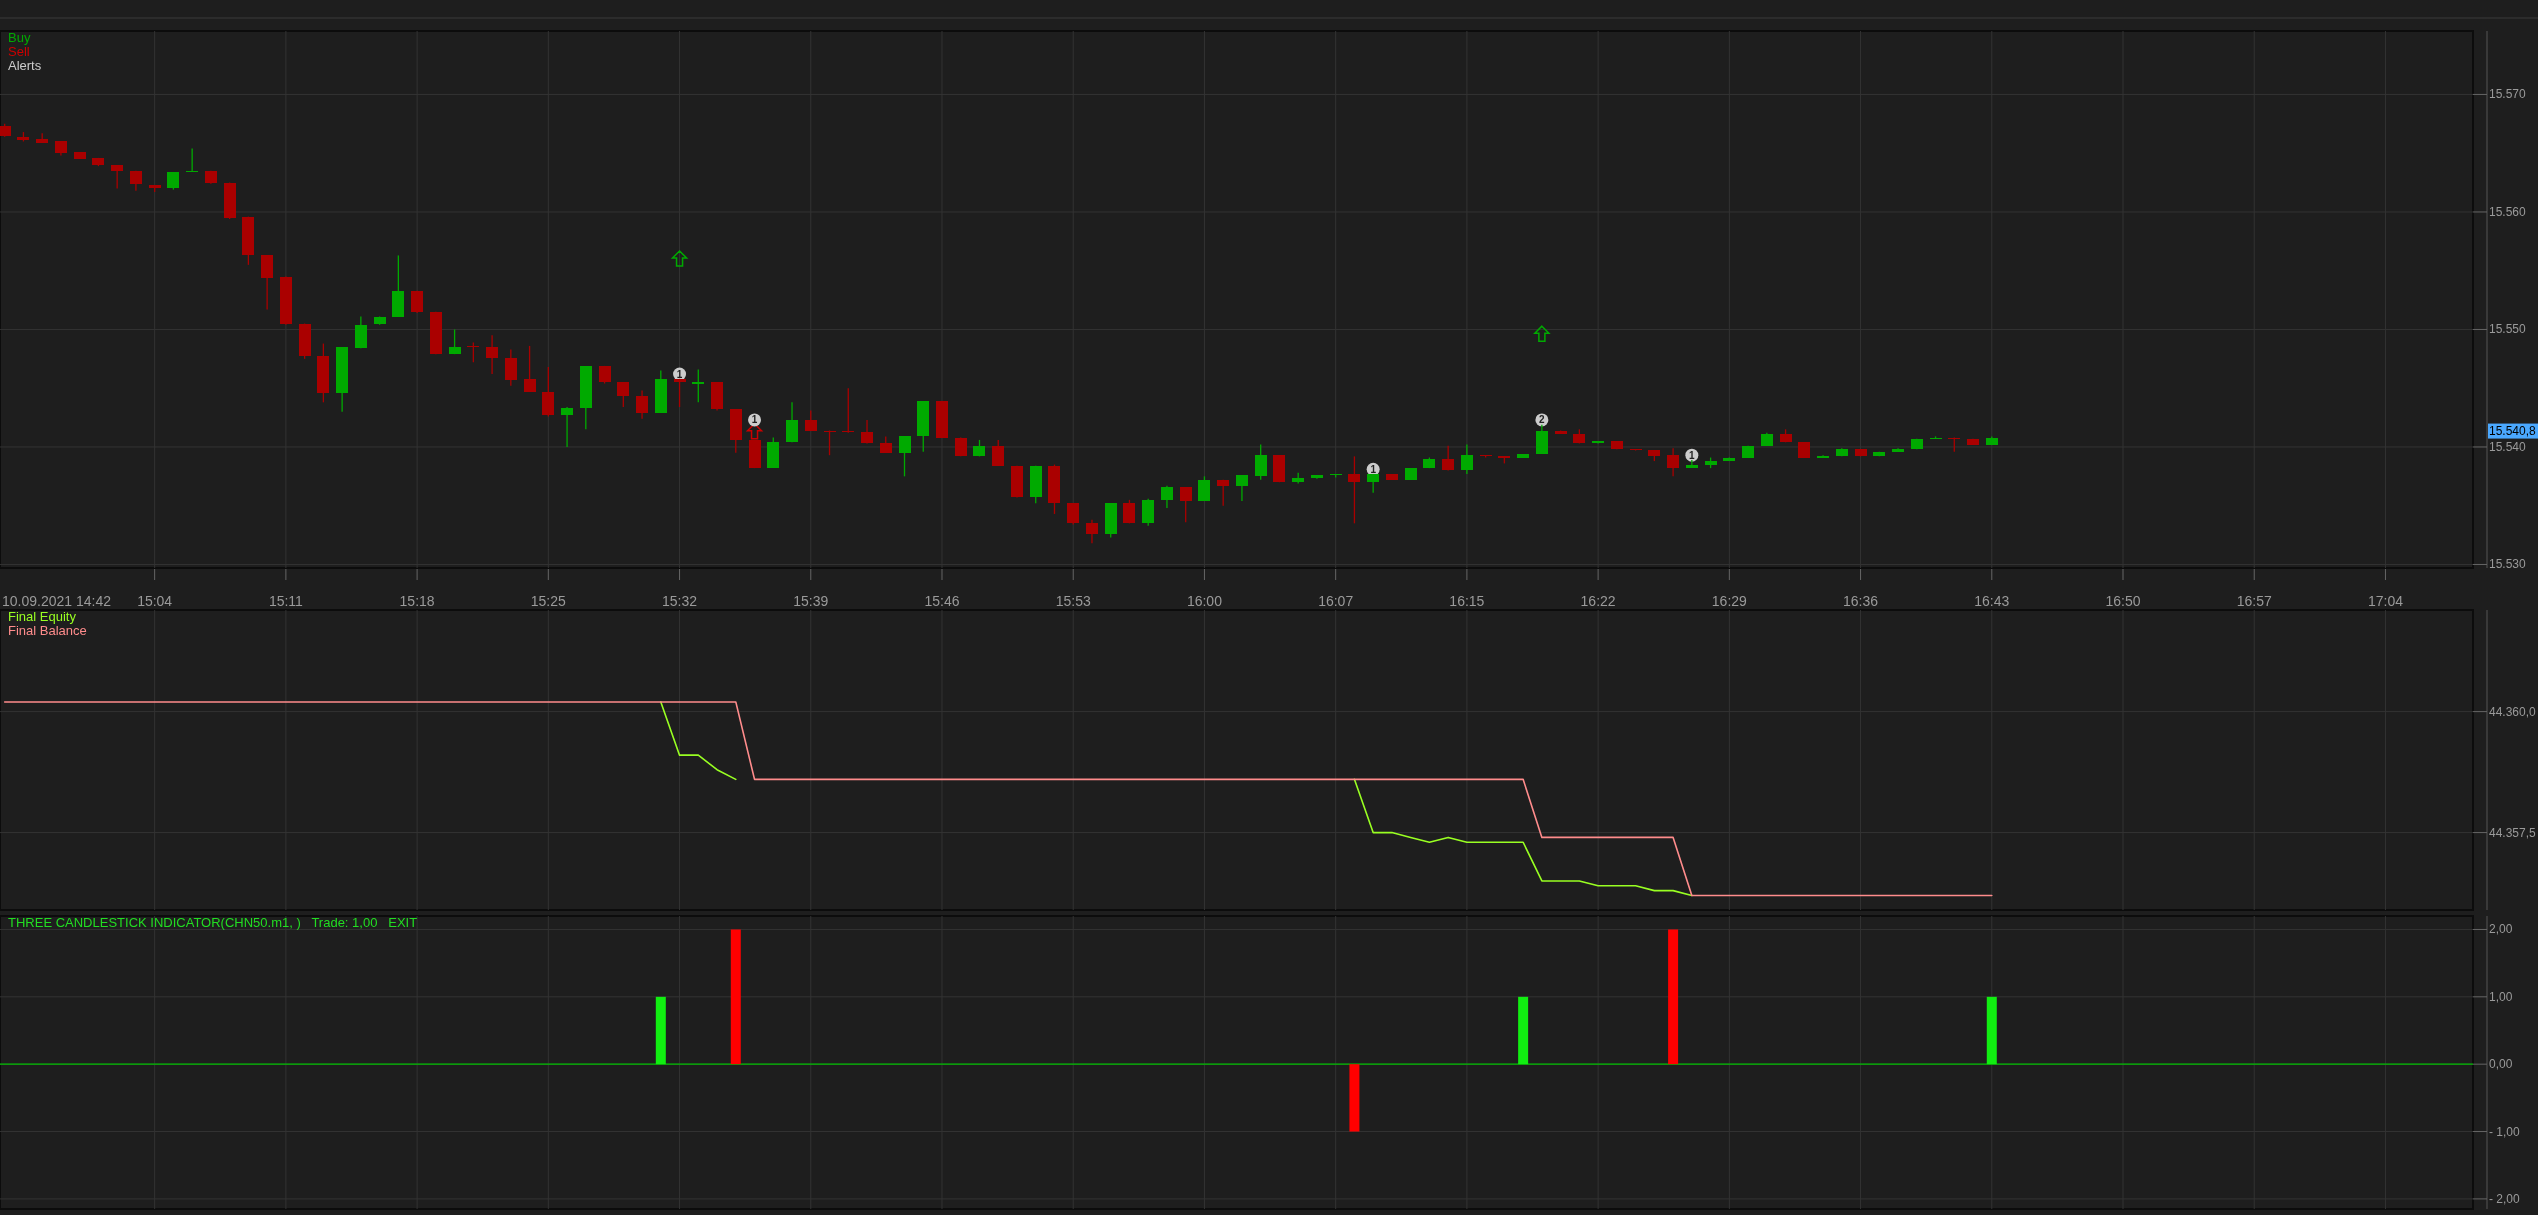 The height and width of the screenshot is (1215, 2538). I want to click on y-tick-label: 44.357,5, so click(2513, 832).